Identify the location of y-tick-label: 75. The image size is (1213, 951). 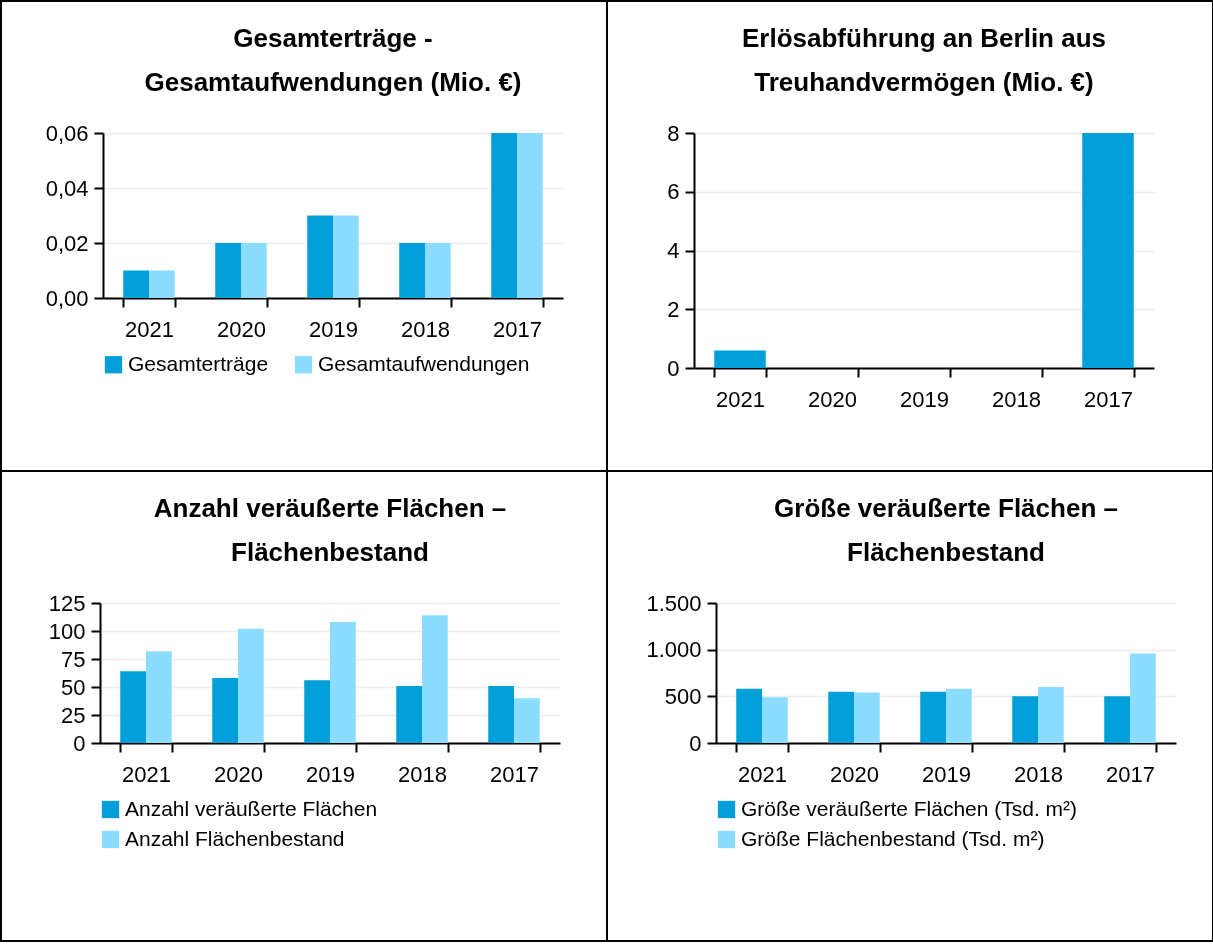
(73, 659).